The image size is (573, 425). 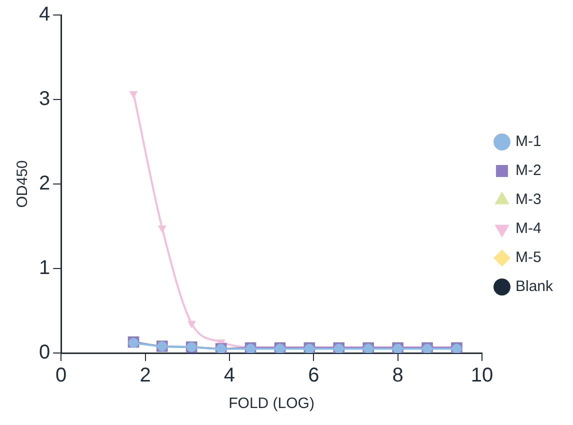 What do you see at coordinates (145, 375) in the screenshot?
I see `x-tick-label: 2` at bounding box center [145, 375].